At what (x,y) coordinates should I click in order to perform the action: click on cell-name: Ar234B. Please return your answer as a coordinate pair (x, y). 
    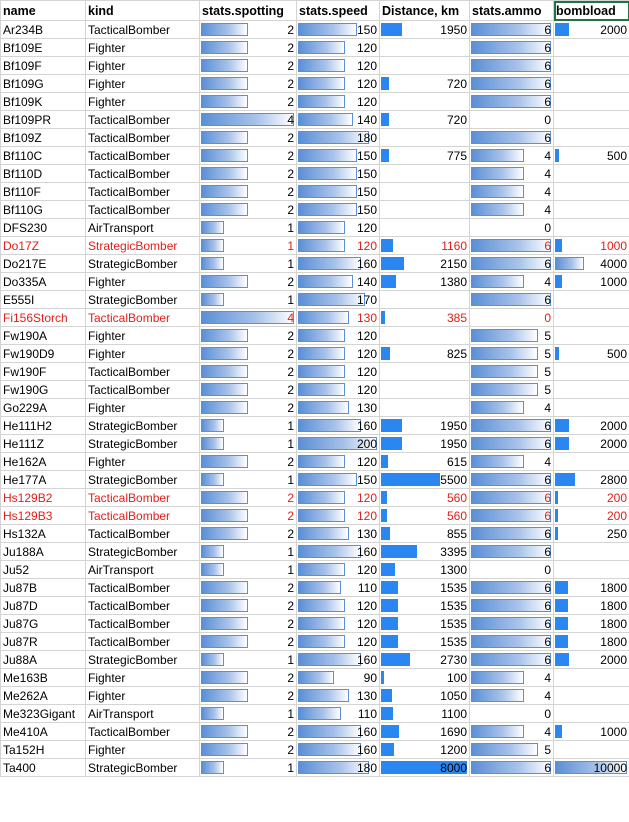
    Looking at the image, I should click on (43, 29).